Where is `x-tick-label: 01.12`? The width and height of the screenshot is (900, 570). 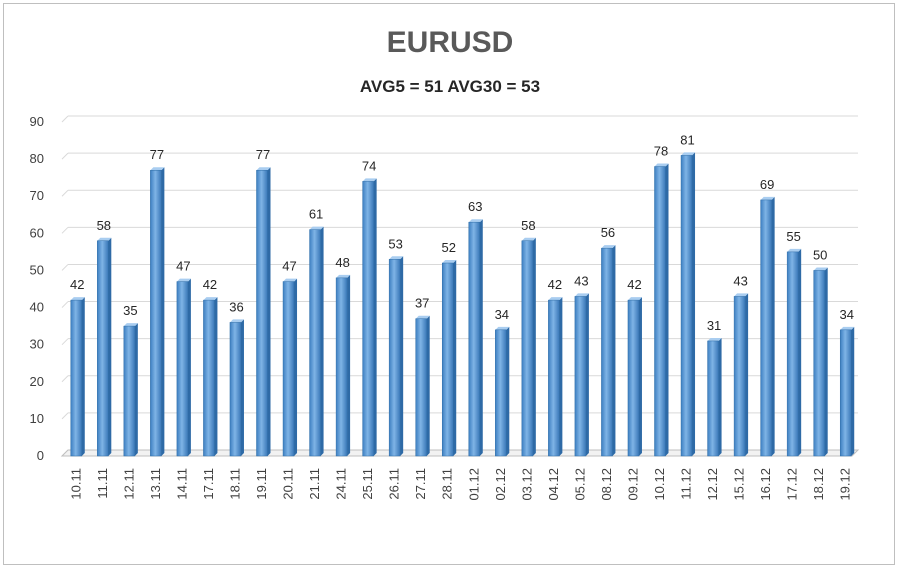 x-tick-label: 01.12 is located at coordinates (473, 484).